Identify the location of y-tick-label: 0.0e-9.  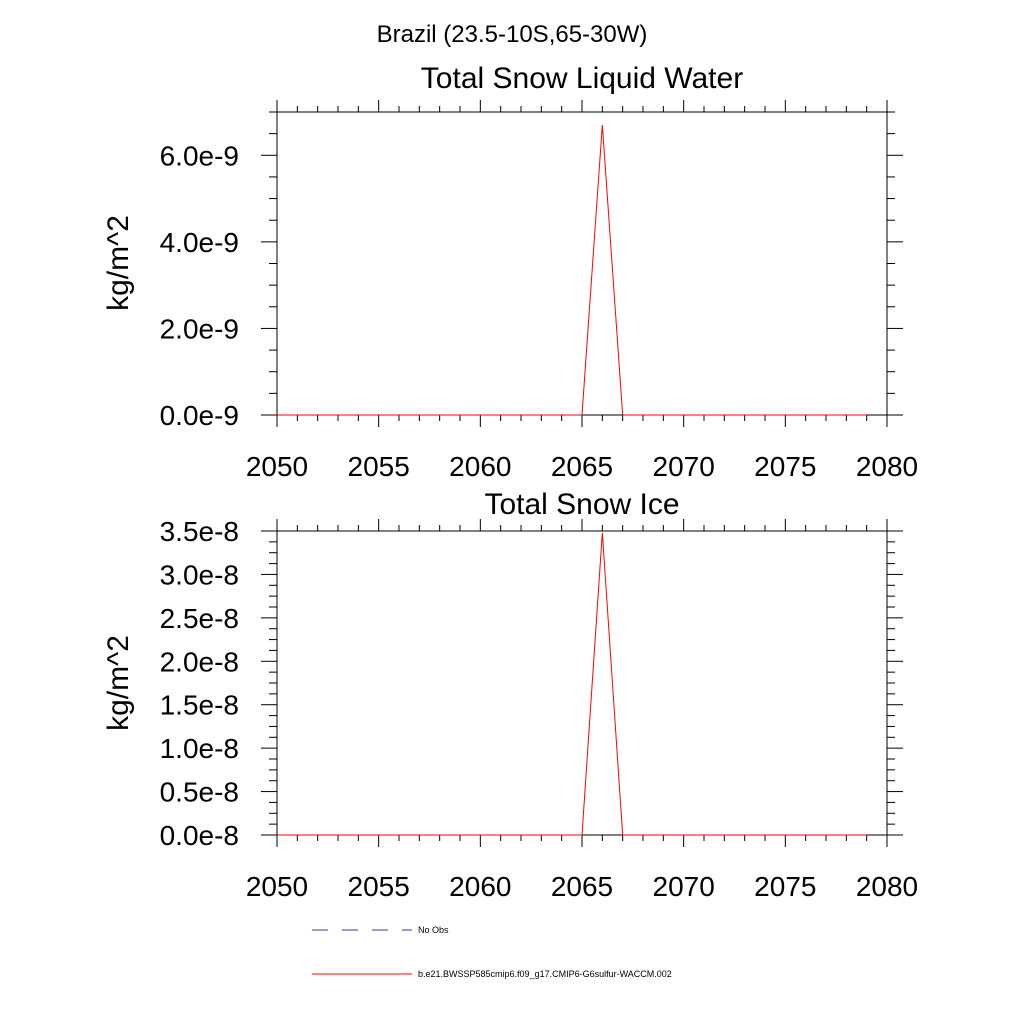
(199, 415).